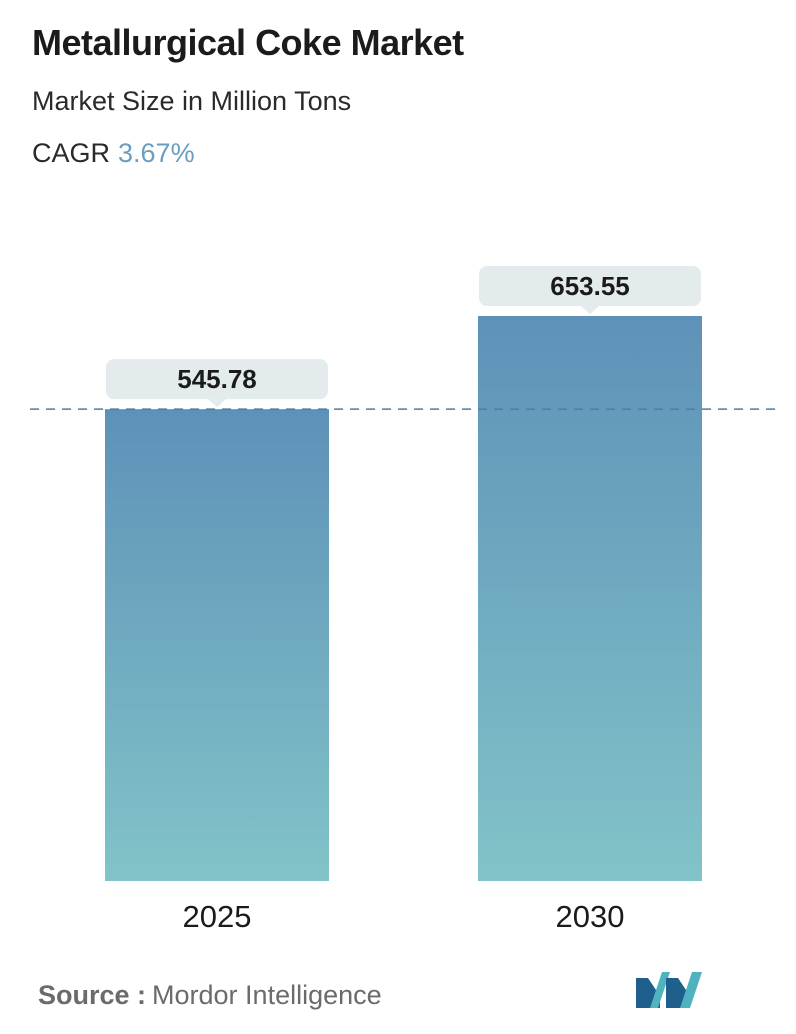 This screenshot has height=1034, width=796. I want to click on bar-2025, so click(217, 645).